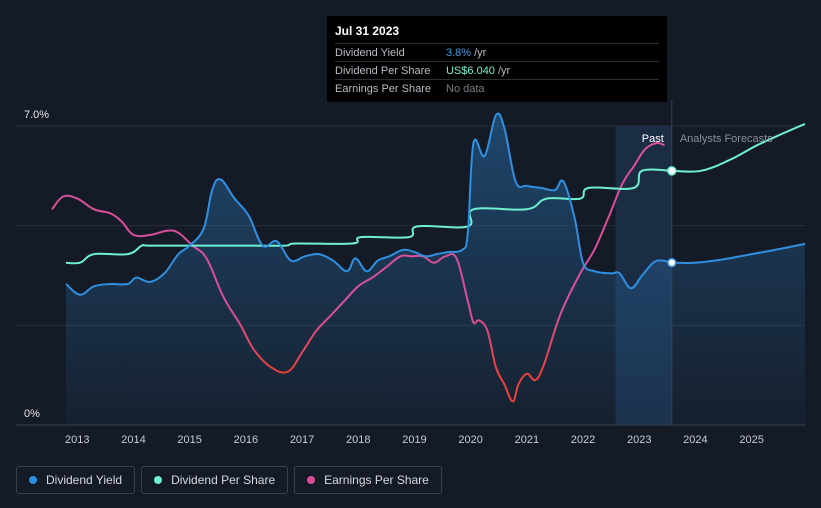 This screenshot has height=508, width=821. Describe the element at coordinates (459, 52) in the screenshot. I see `tooltip-value: 3.8%` at that location.